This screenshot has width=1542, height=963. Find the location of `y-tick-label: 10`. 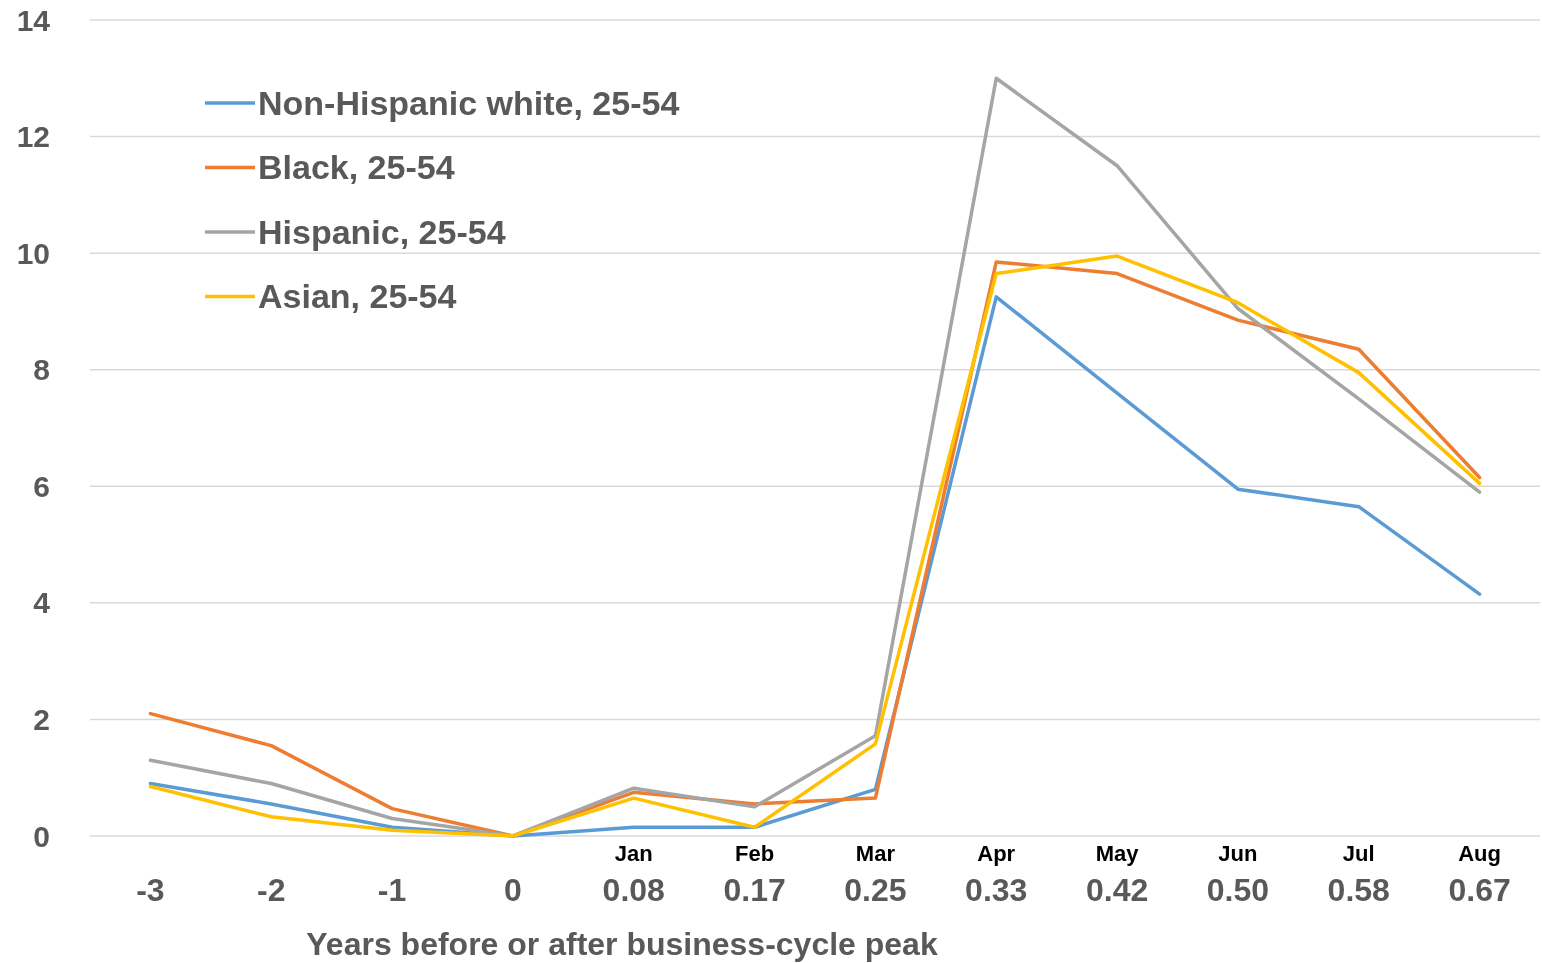

y-tick-label: 10 is located at coordinates (33, 253).